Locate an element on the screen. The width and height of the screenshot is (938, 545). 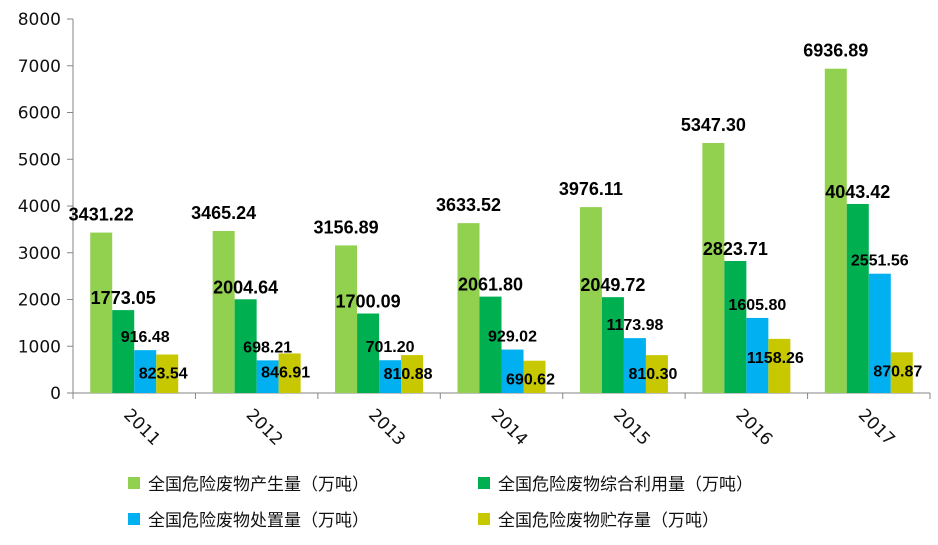
data-label: 1773.05 is located at coordinates (123, 298).